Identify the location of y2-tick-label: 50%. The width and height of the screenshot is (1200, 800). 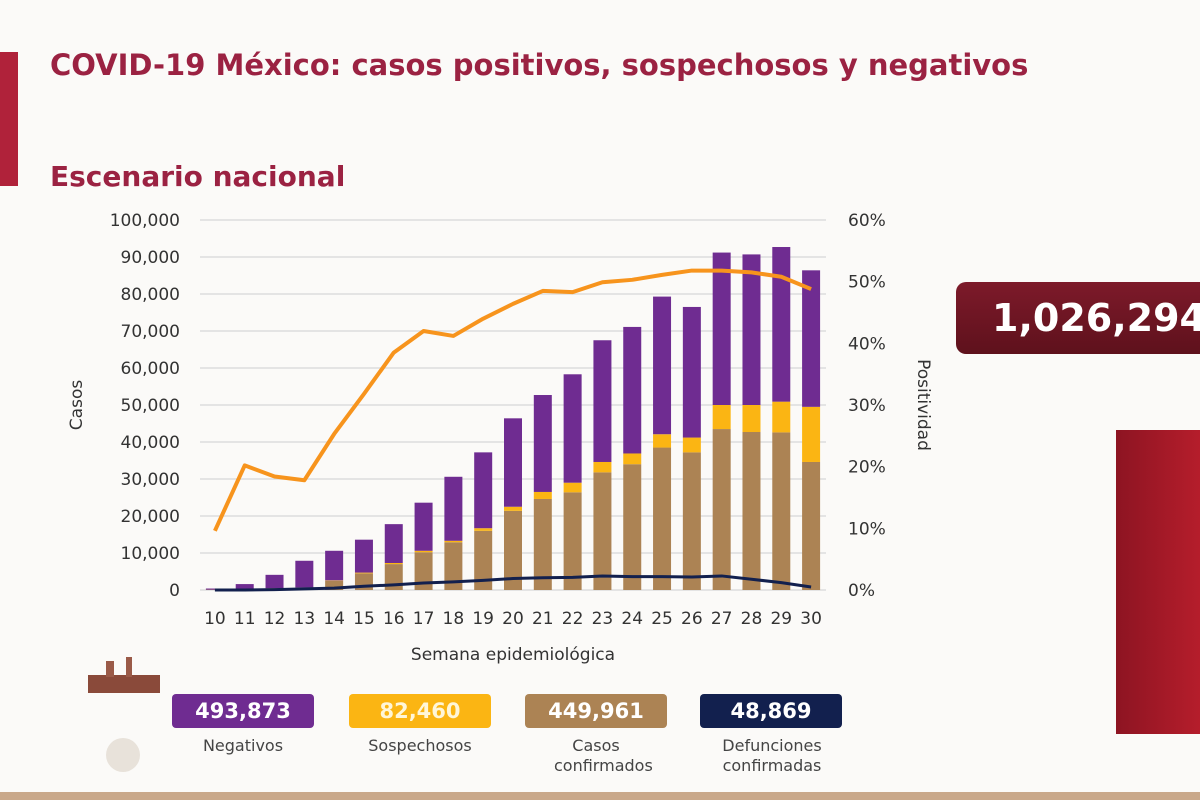
(867, 283).